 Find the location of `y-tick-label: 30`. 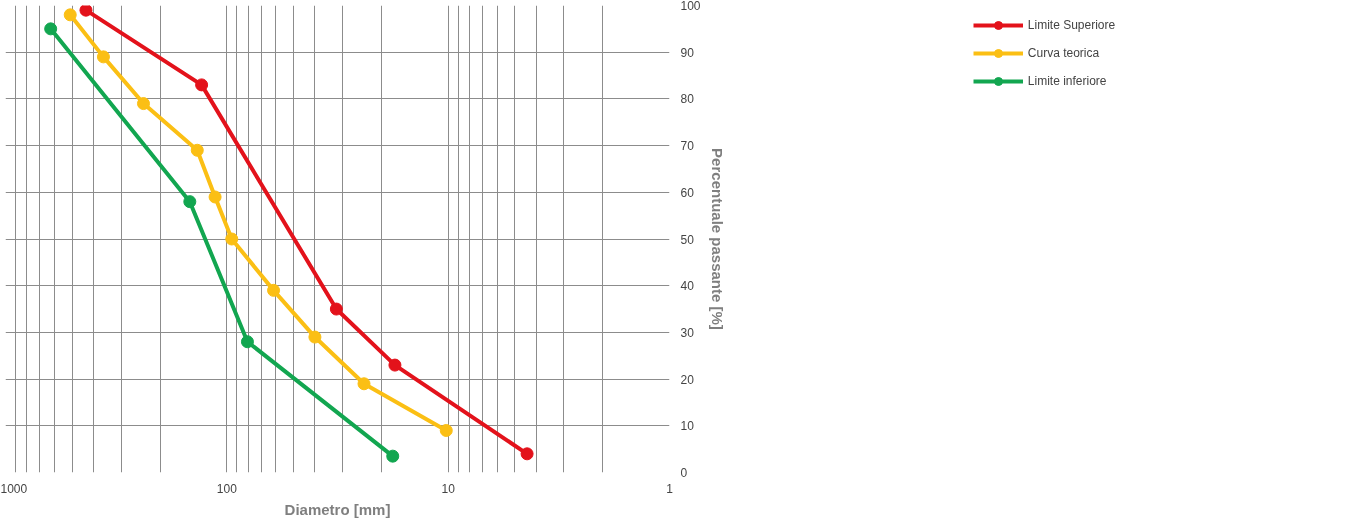

y-tick-label: 30 is located at coordinates (687, 332).